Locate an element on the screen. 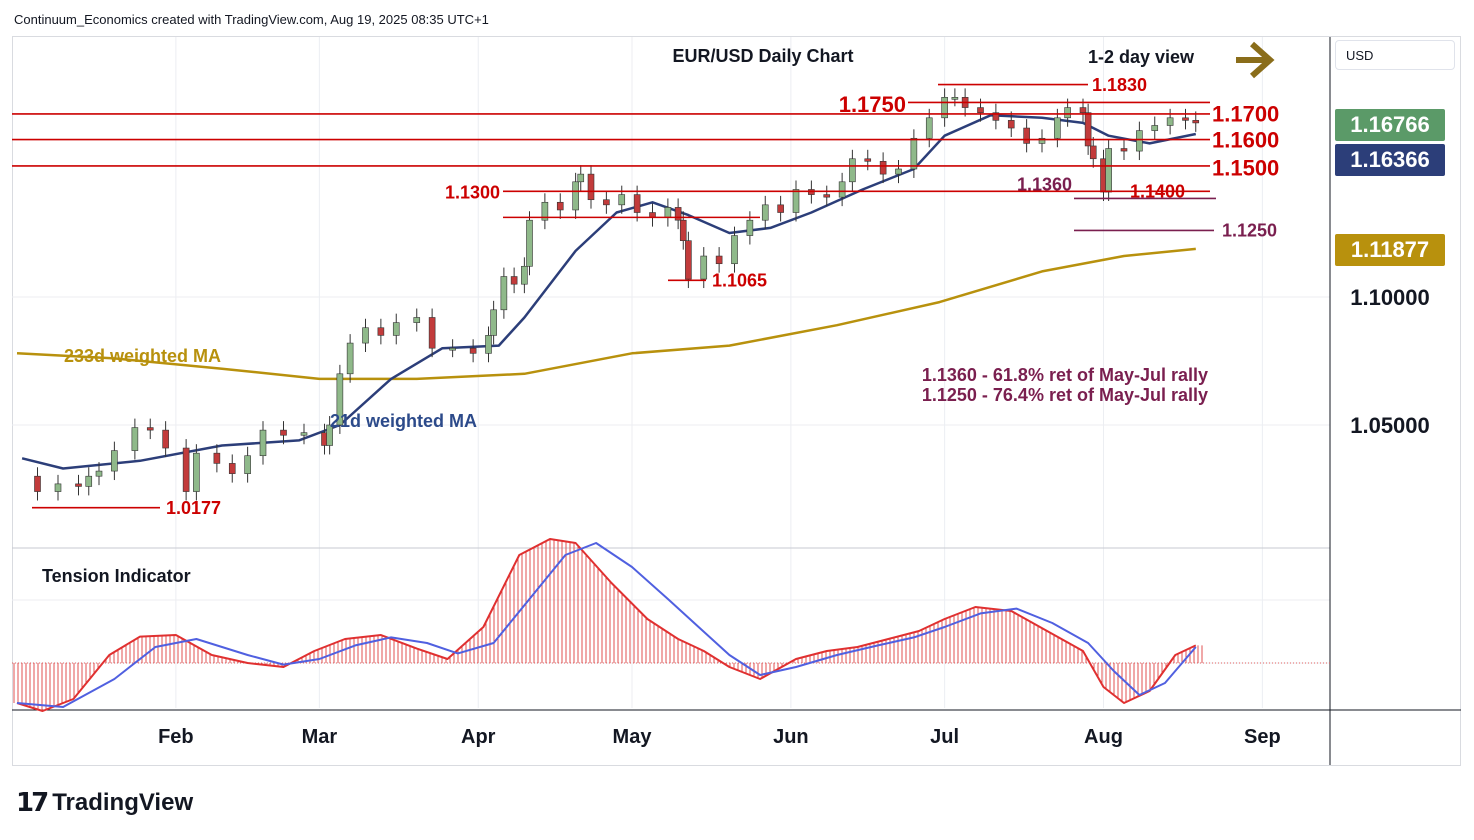  level-label: 1.1400 is located at coordinates (1157, 192).